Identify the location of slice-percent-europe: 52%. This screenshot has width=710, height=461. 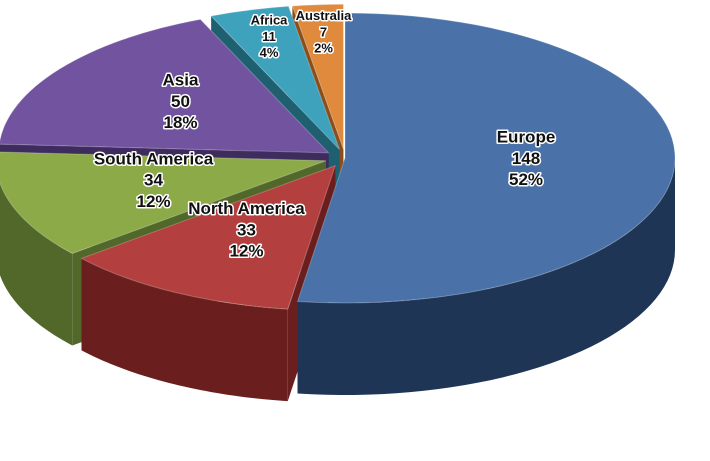
(526, 179).